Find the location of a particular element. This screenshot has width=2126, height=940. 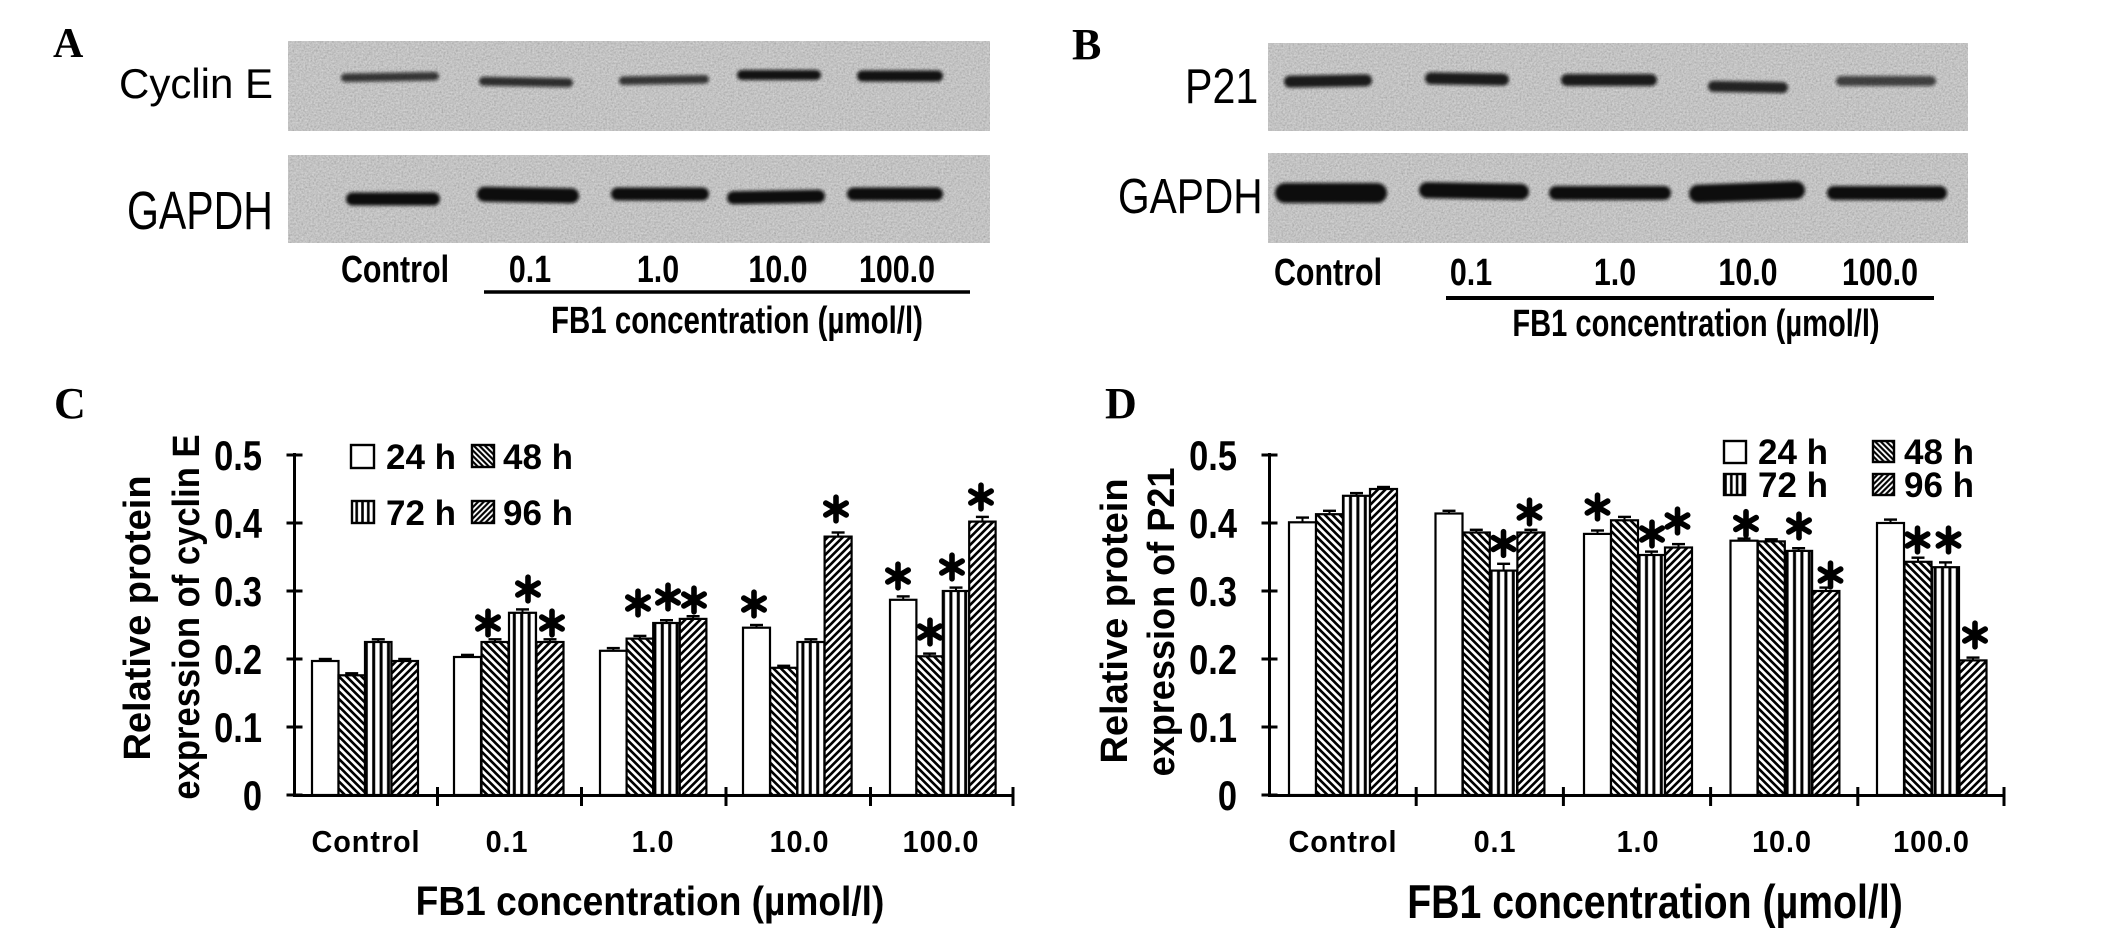

svg-text: C is located at coordinates (70, 403).